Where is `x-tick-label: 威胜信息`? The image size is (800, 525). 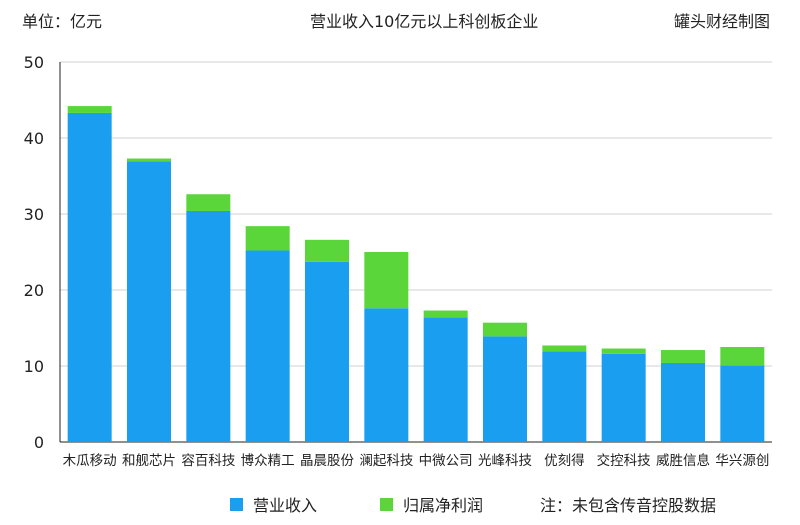
x-tick-label: 威胜信息 is located at coordinates (683, 460).